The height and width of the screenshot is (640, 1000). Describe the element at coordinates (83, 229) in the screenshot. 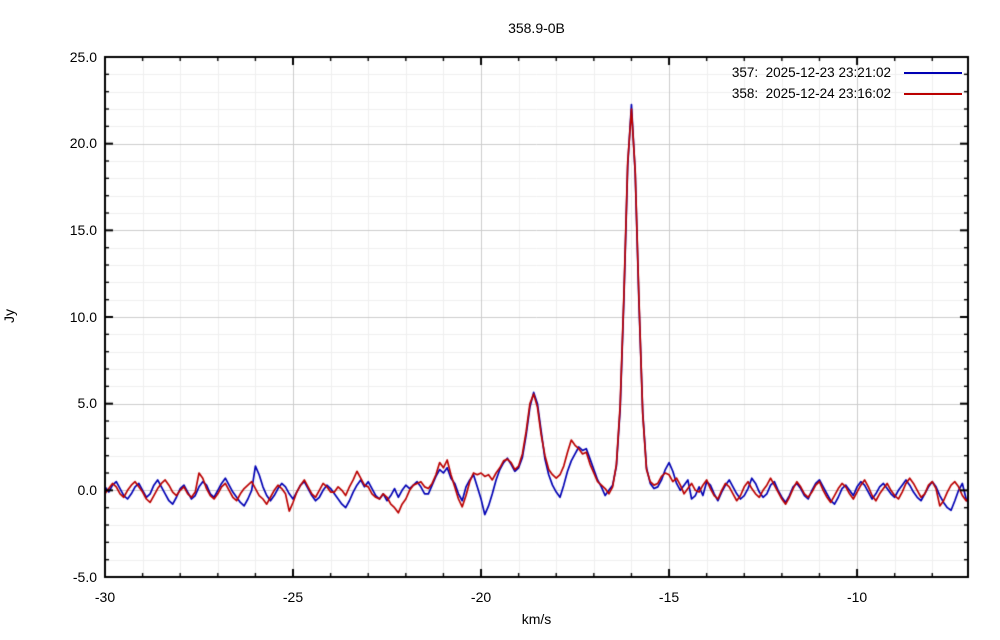

I see `y-tick-label: 15.0` at that location.